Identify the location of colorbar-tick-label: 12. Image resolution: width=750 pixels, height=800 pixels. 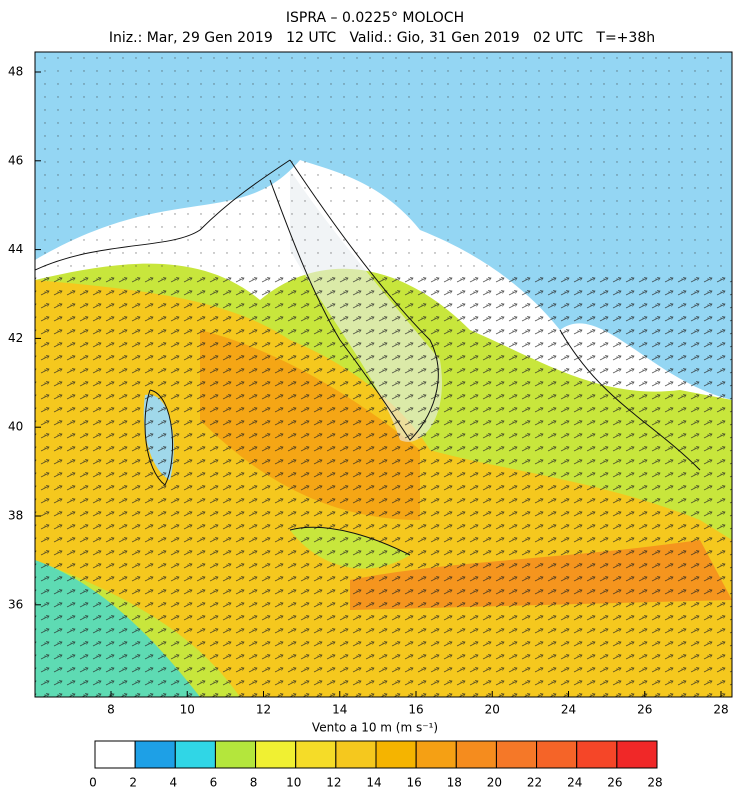
(333, 783).